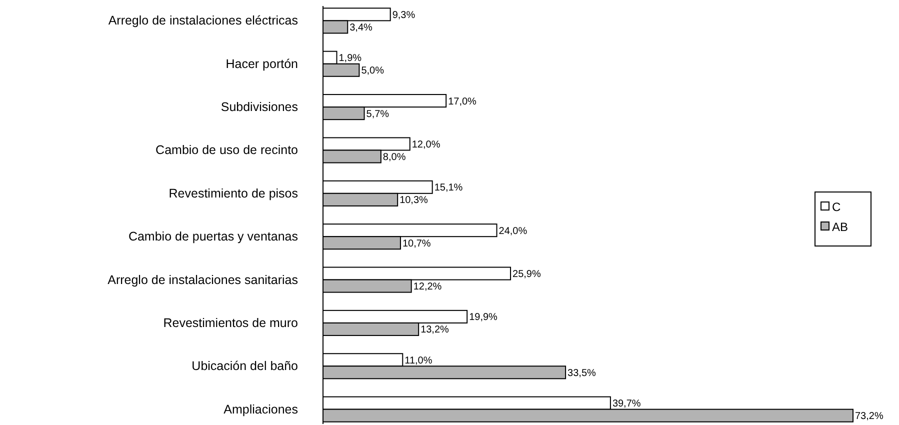 This screenshot has width=899, height=425. Describe the element at coordinates (259, 107) in the screenshot. I see `y-tick-label: Subdivisiones` at that location.